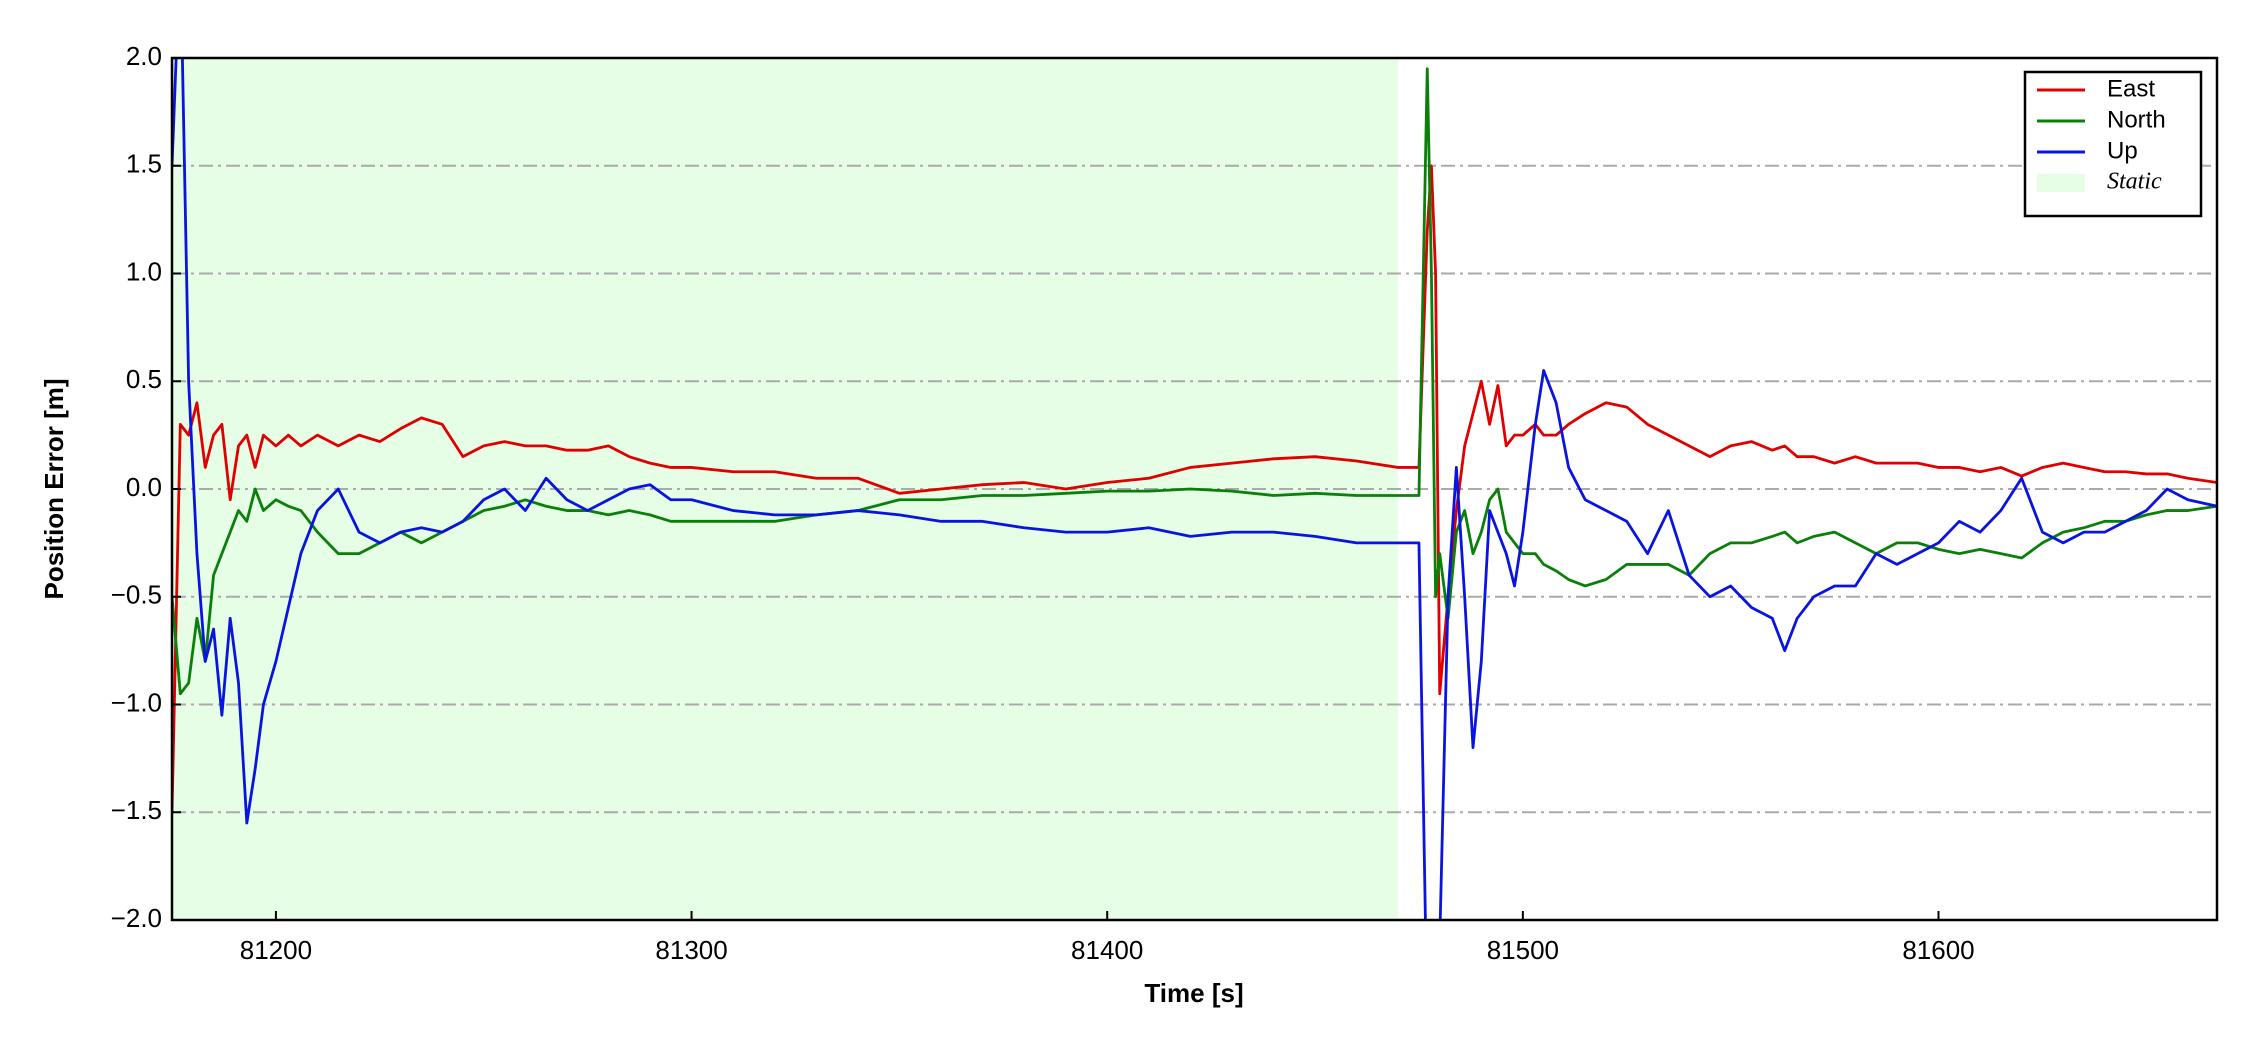 The width and height of the screenshot is (2250, 1050). I want to click on legend-label: East, so click(2131, 88).